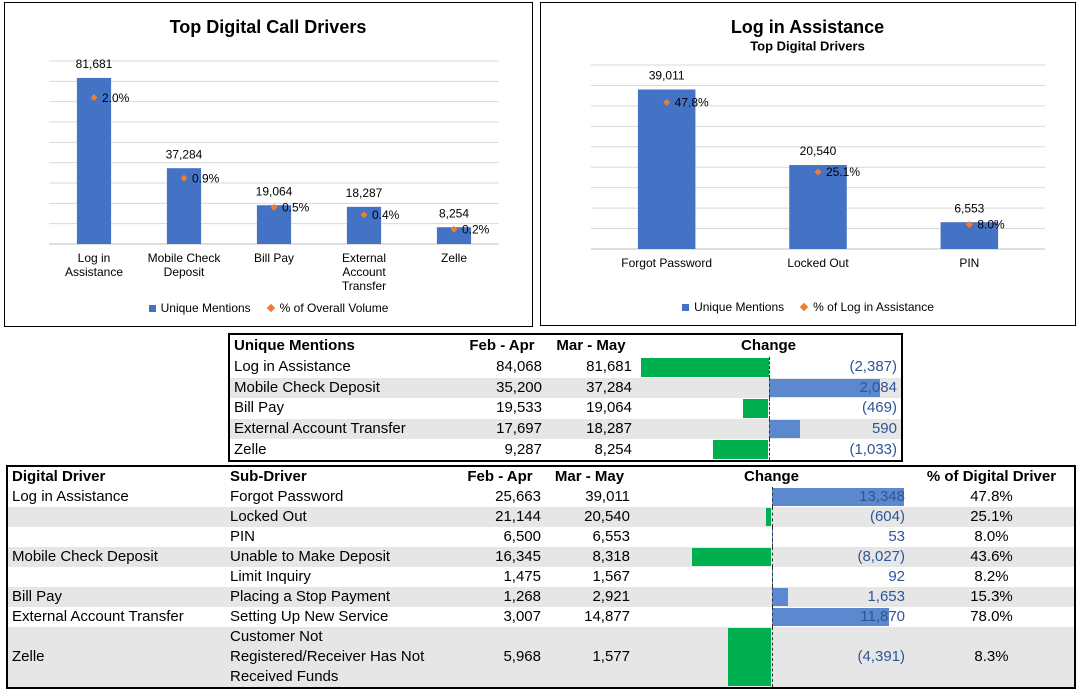 The width and height of the screenshot is (1080, 699). Describe the element at coordinates (866, 307) in the screenshot. I see `legend-item: % of Log in Assistance` at that location.